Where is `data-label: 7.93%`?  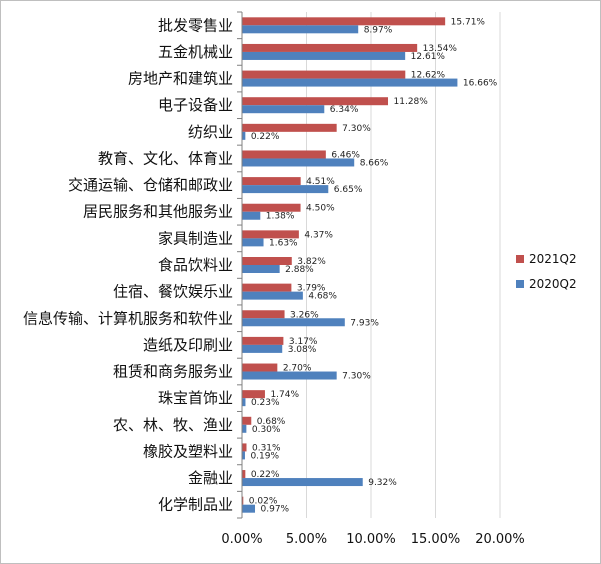
data-label: 7.93% is located at coordinates (364, 323).